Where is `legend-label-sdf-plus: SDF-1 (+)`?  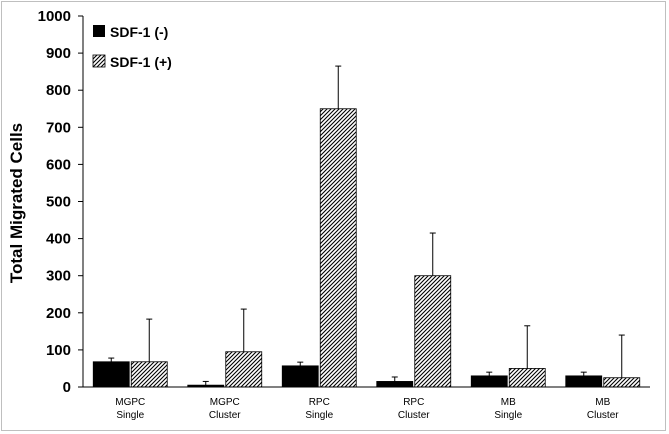
legend-label-sdf-plus: SDF-1 (+) is located at coordinates (141, 62).